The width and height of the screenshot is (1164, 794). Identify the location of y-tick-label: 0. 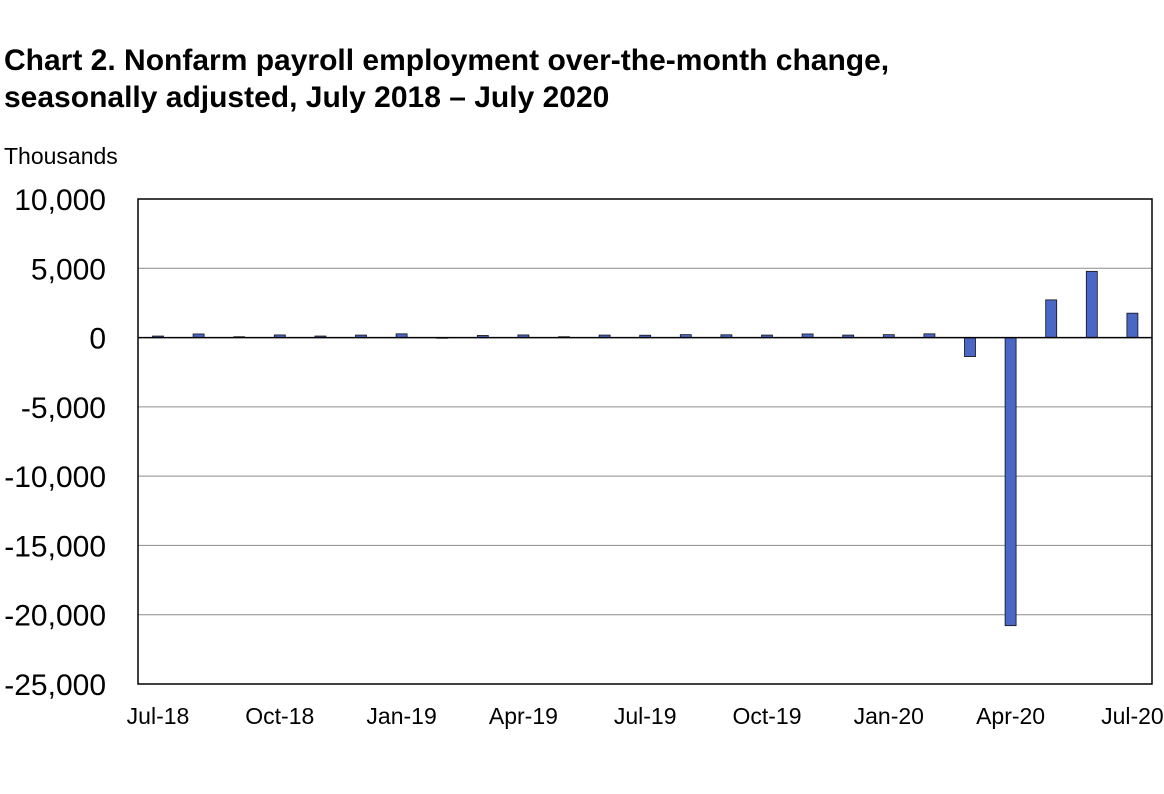
(97, 339).